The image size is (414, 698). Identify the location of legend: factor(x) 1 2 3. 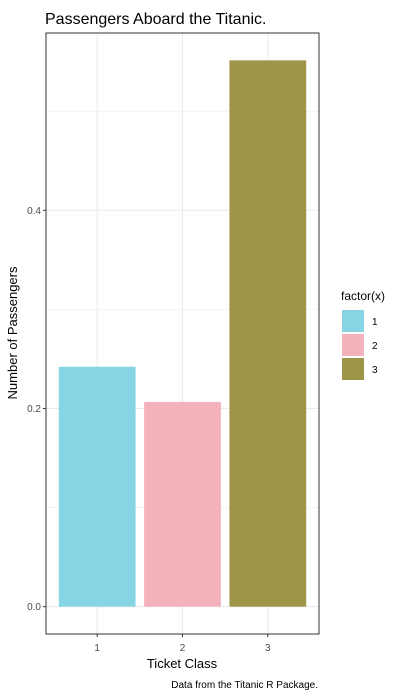
(363, 334).